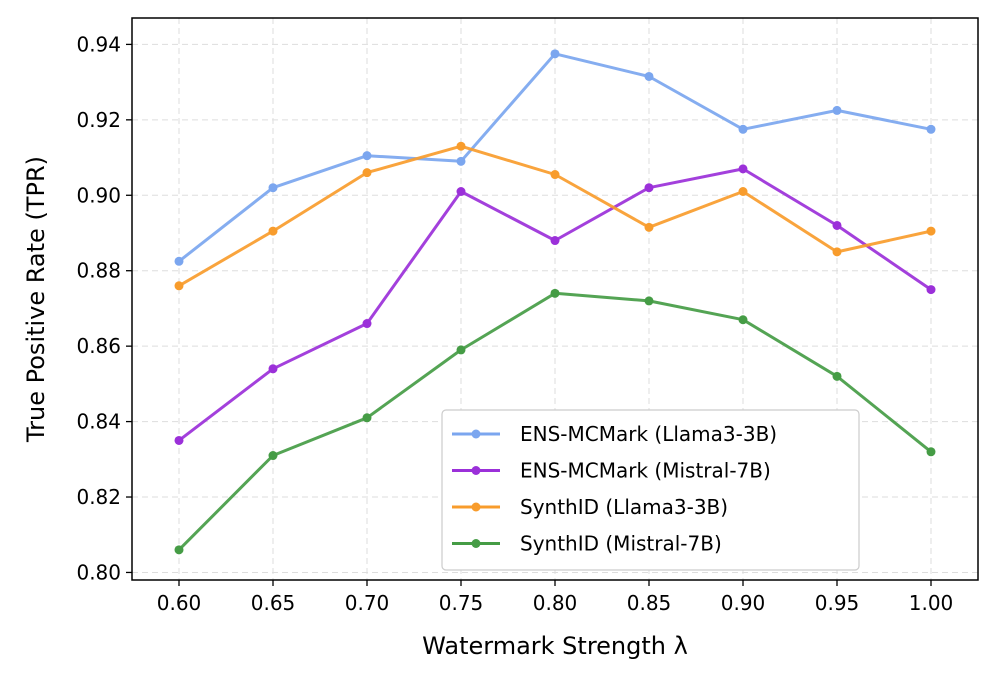 Image resolution: width=997 pixels, height=683 pixels. I want to click on legend-item: ENS-MCMark (Llama3-3B), so click(614, 434).